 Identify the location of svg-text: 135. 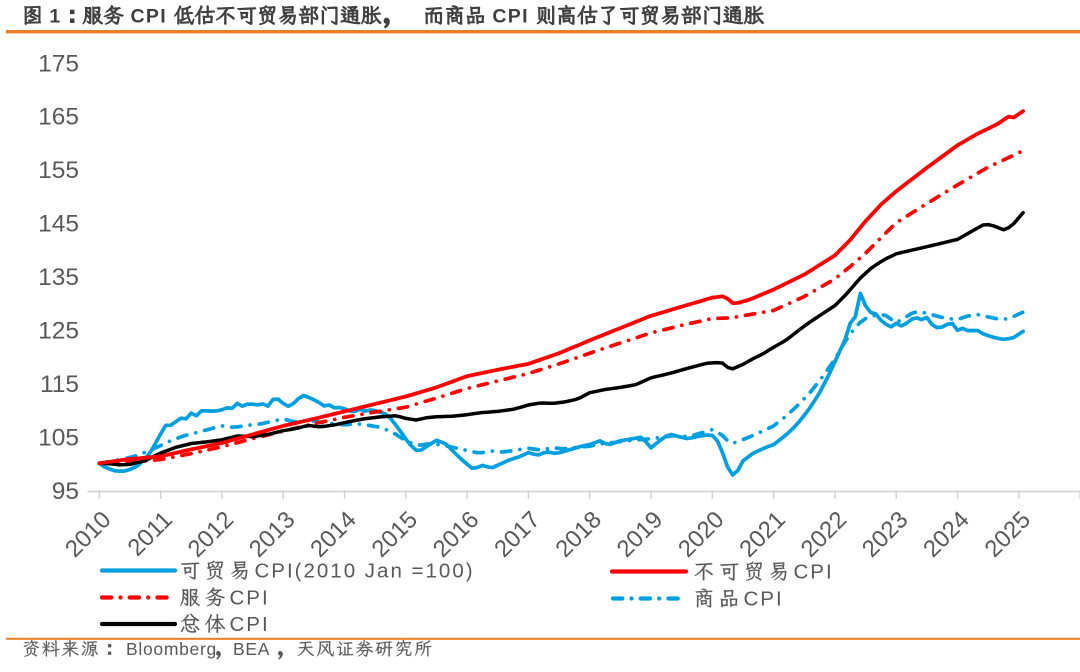
(58, 277).